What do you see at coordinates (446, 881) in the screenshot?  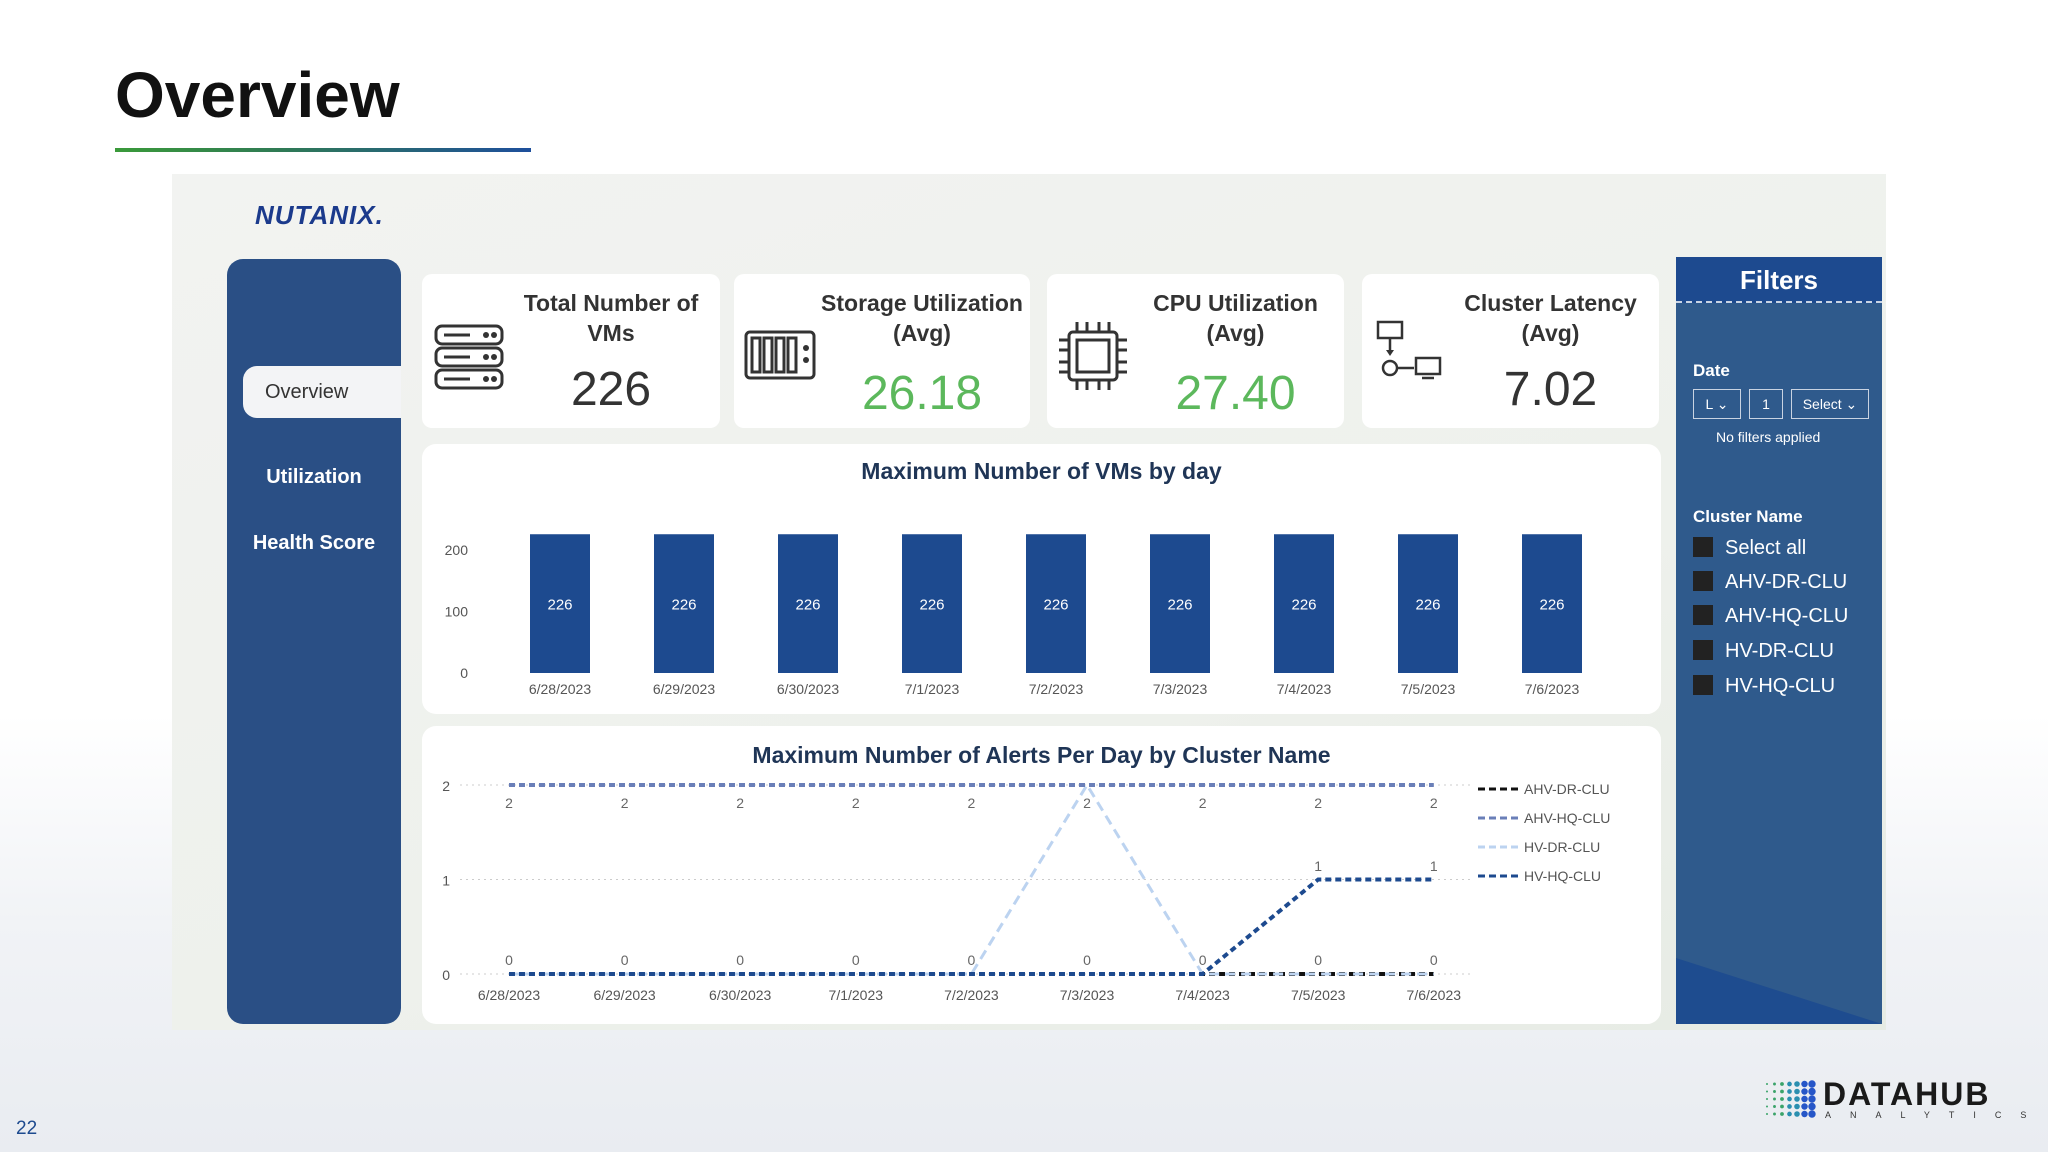 I see `y-tick-label: 1` at bounding box center [446, 881].